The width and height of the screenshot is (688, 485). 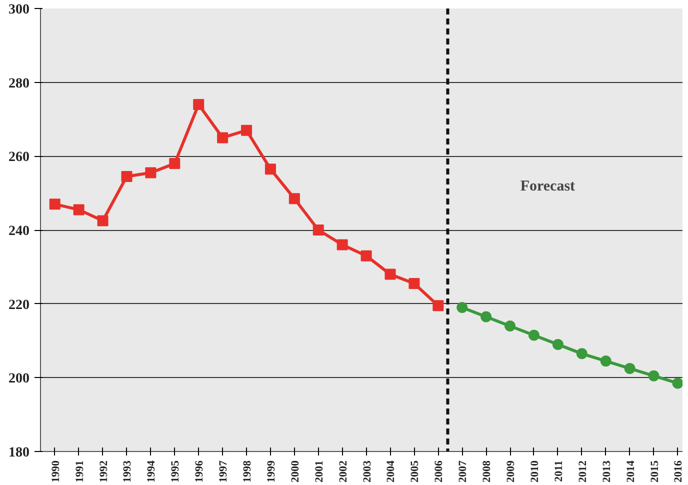 I want to click on x-tick-label: 1997, so click(x=224, y=471).